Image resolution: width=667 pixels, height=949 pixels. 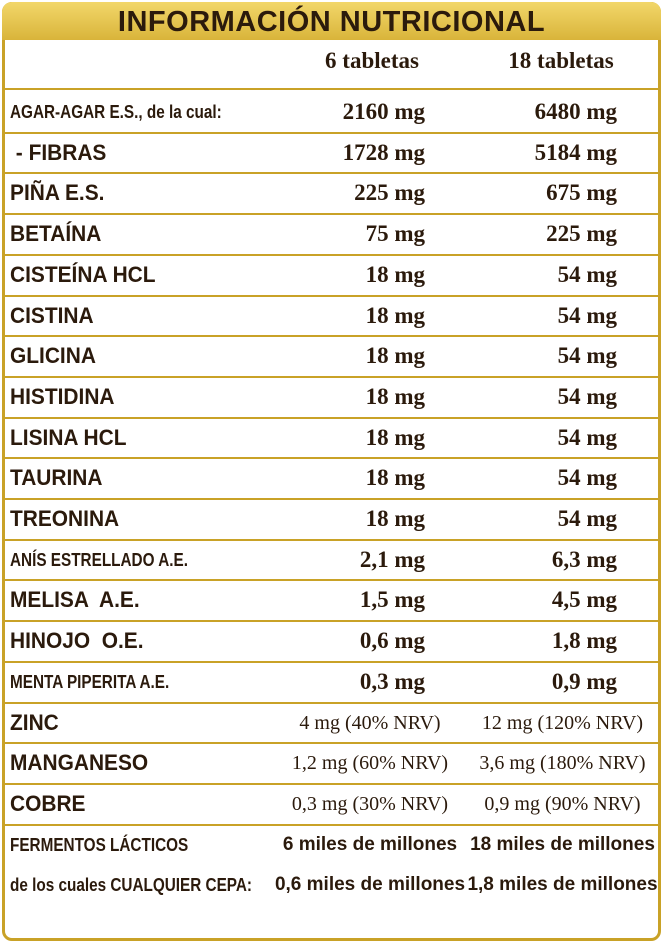 I want to click on row-label: PIÑA E.S., so click(x=57, y=193).